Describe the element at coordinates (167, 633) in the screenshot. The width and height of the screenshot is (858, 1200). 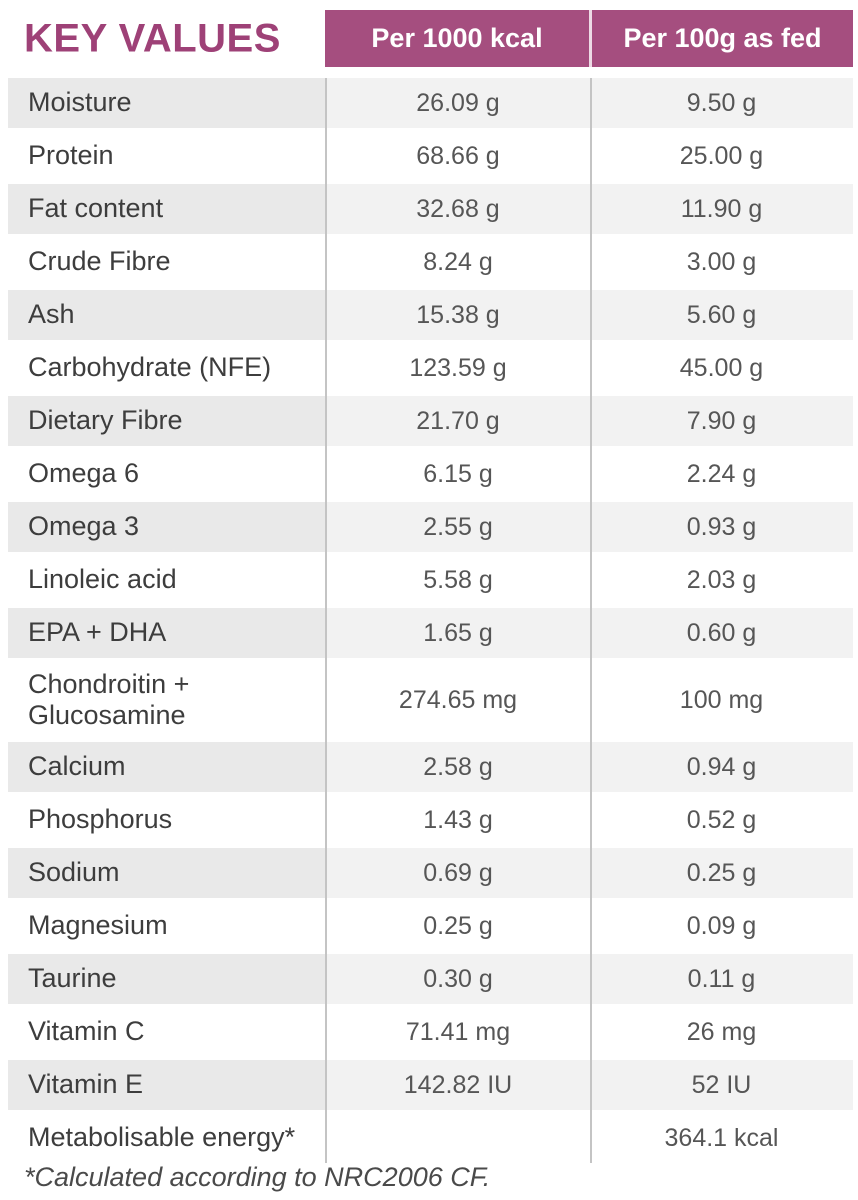
I see `row-label: EPA + DHA` at that location.